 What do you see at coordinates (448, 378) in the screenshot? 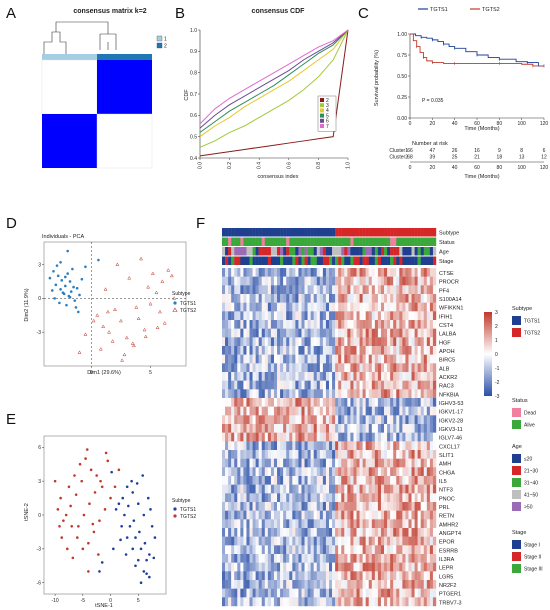
I see `gene-label: ACKR2` at bounding box center [448, 378].